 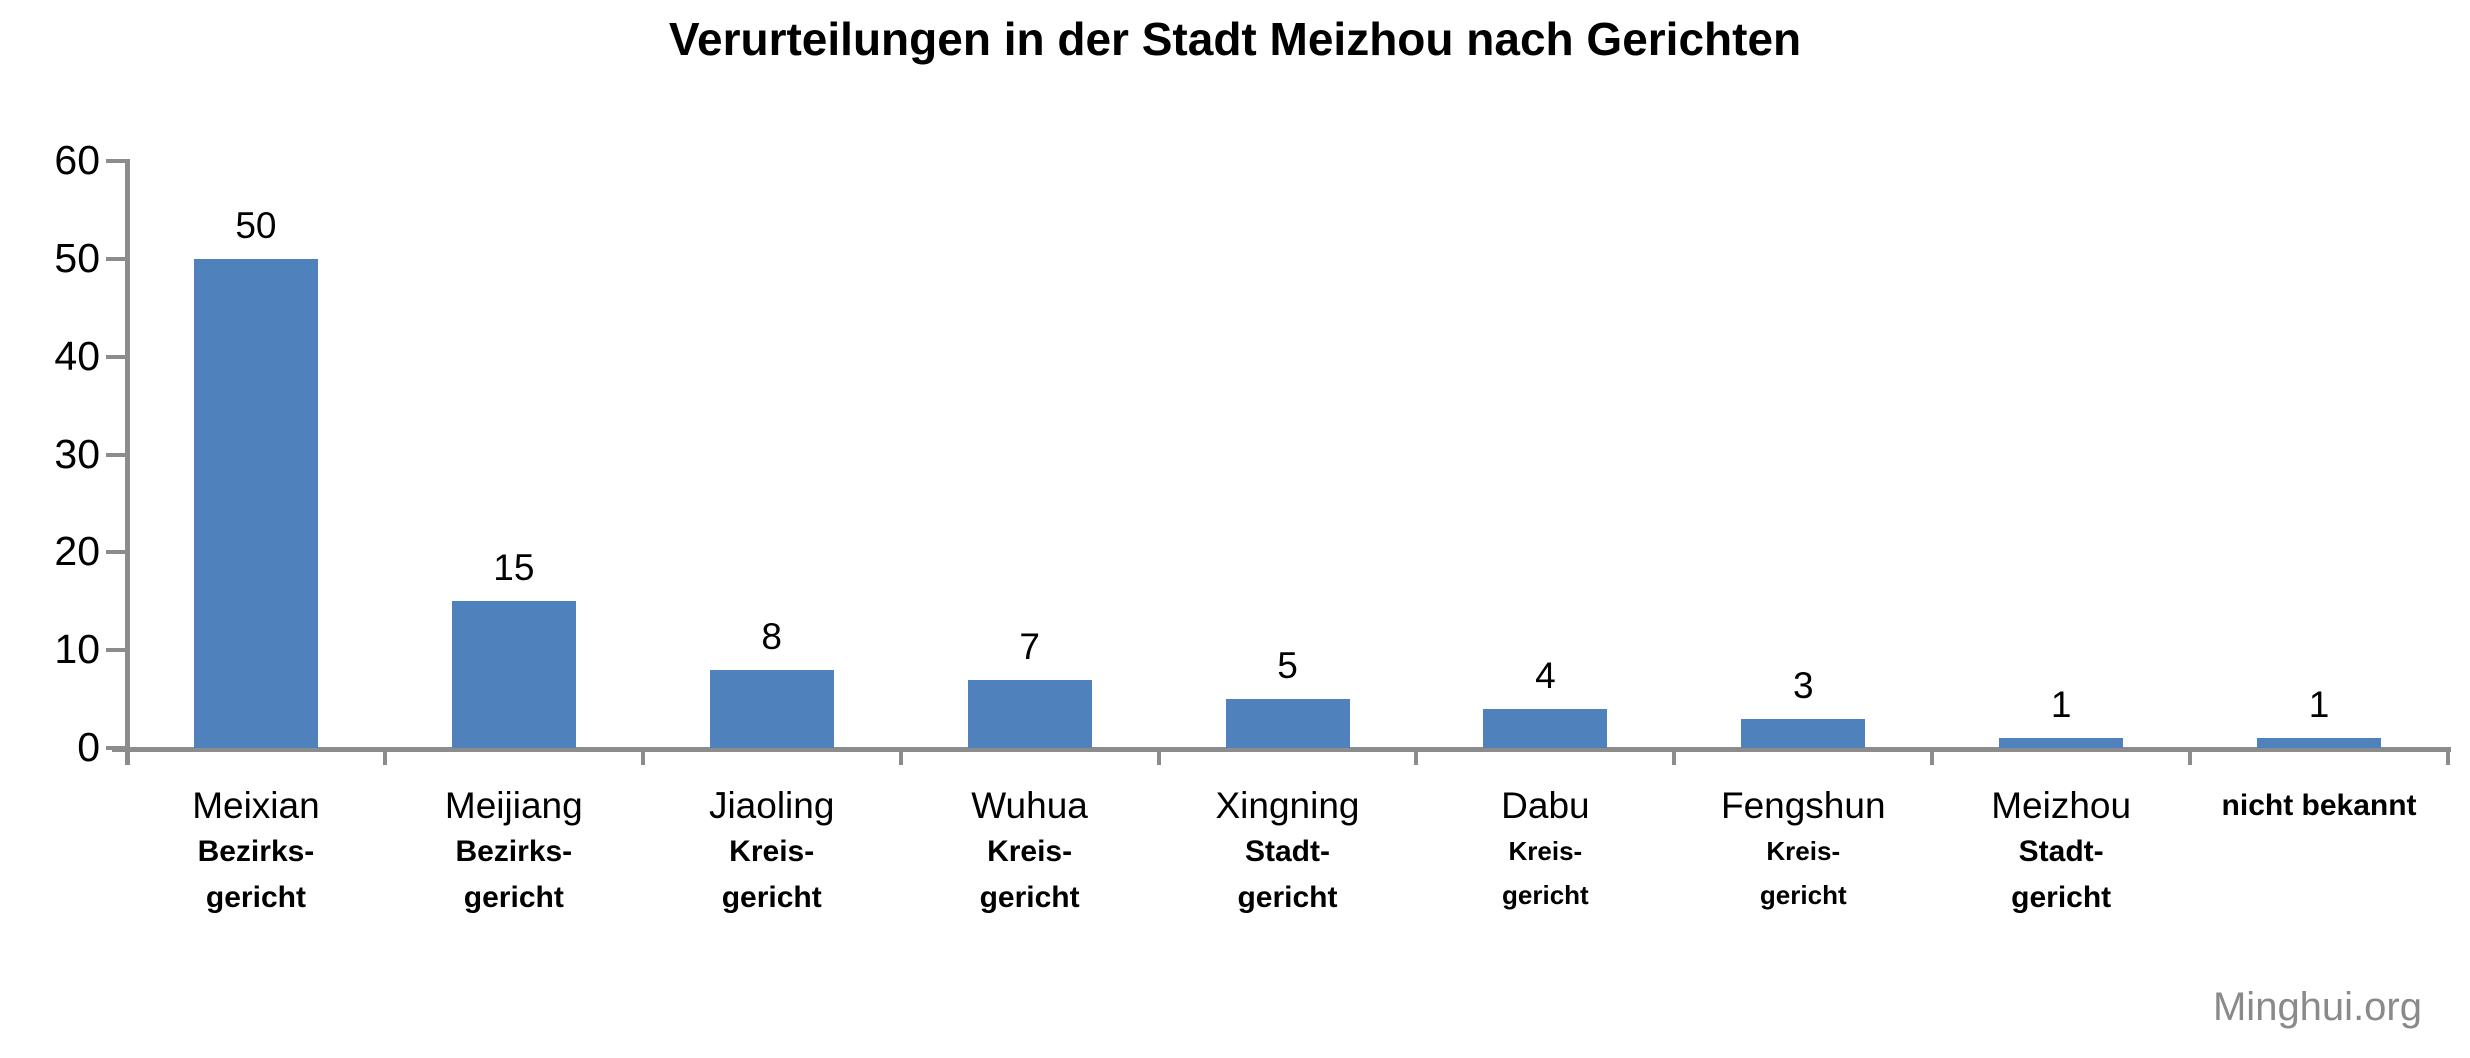 I want to click on category-name: Fengshun, so click(x=1803, y=805).